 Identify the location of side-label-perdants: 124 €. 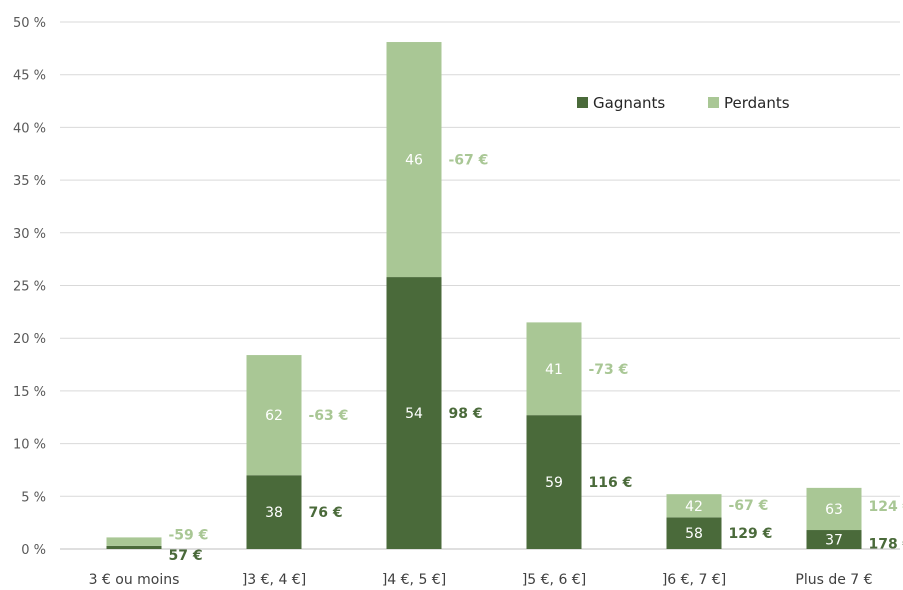
(886, 507).